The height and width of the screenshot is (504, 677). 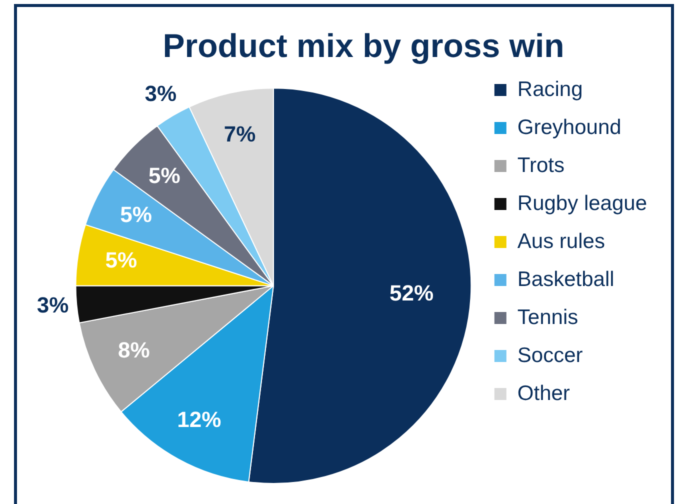 I want to click on legend-label: Basketball, so click(x=565, y=279).